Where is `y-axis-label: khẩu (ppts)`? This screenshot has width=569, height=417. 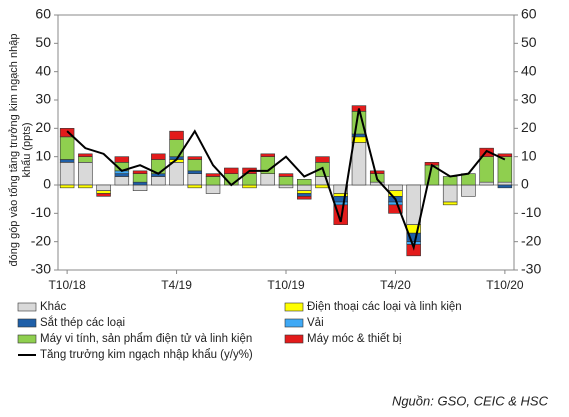
y-axis-label: khẩu (ppts) is located at coordinates (27, 149).